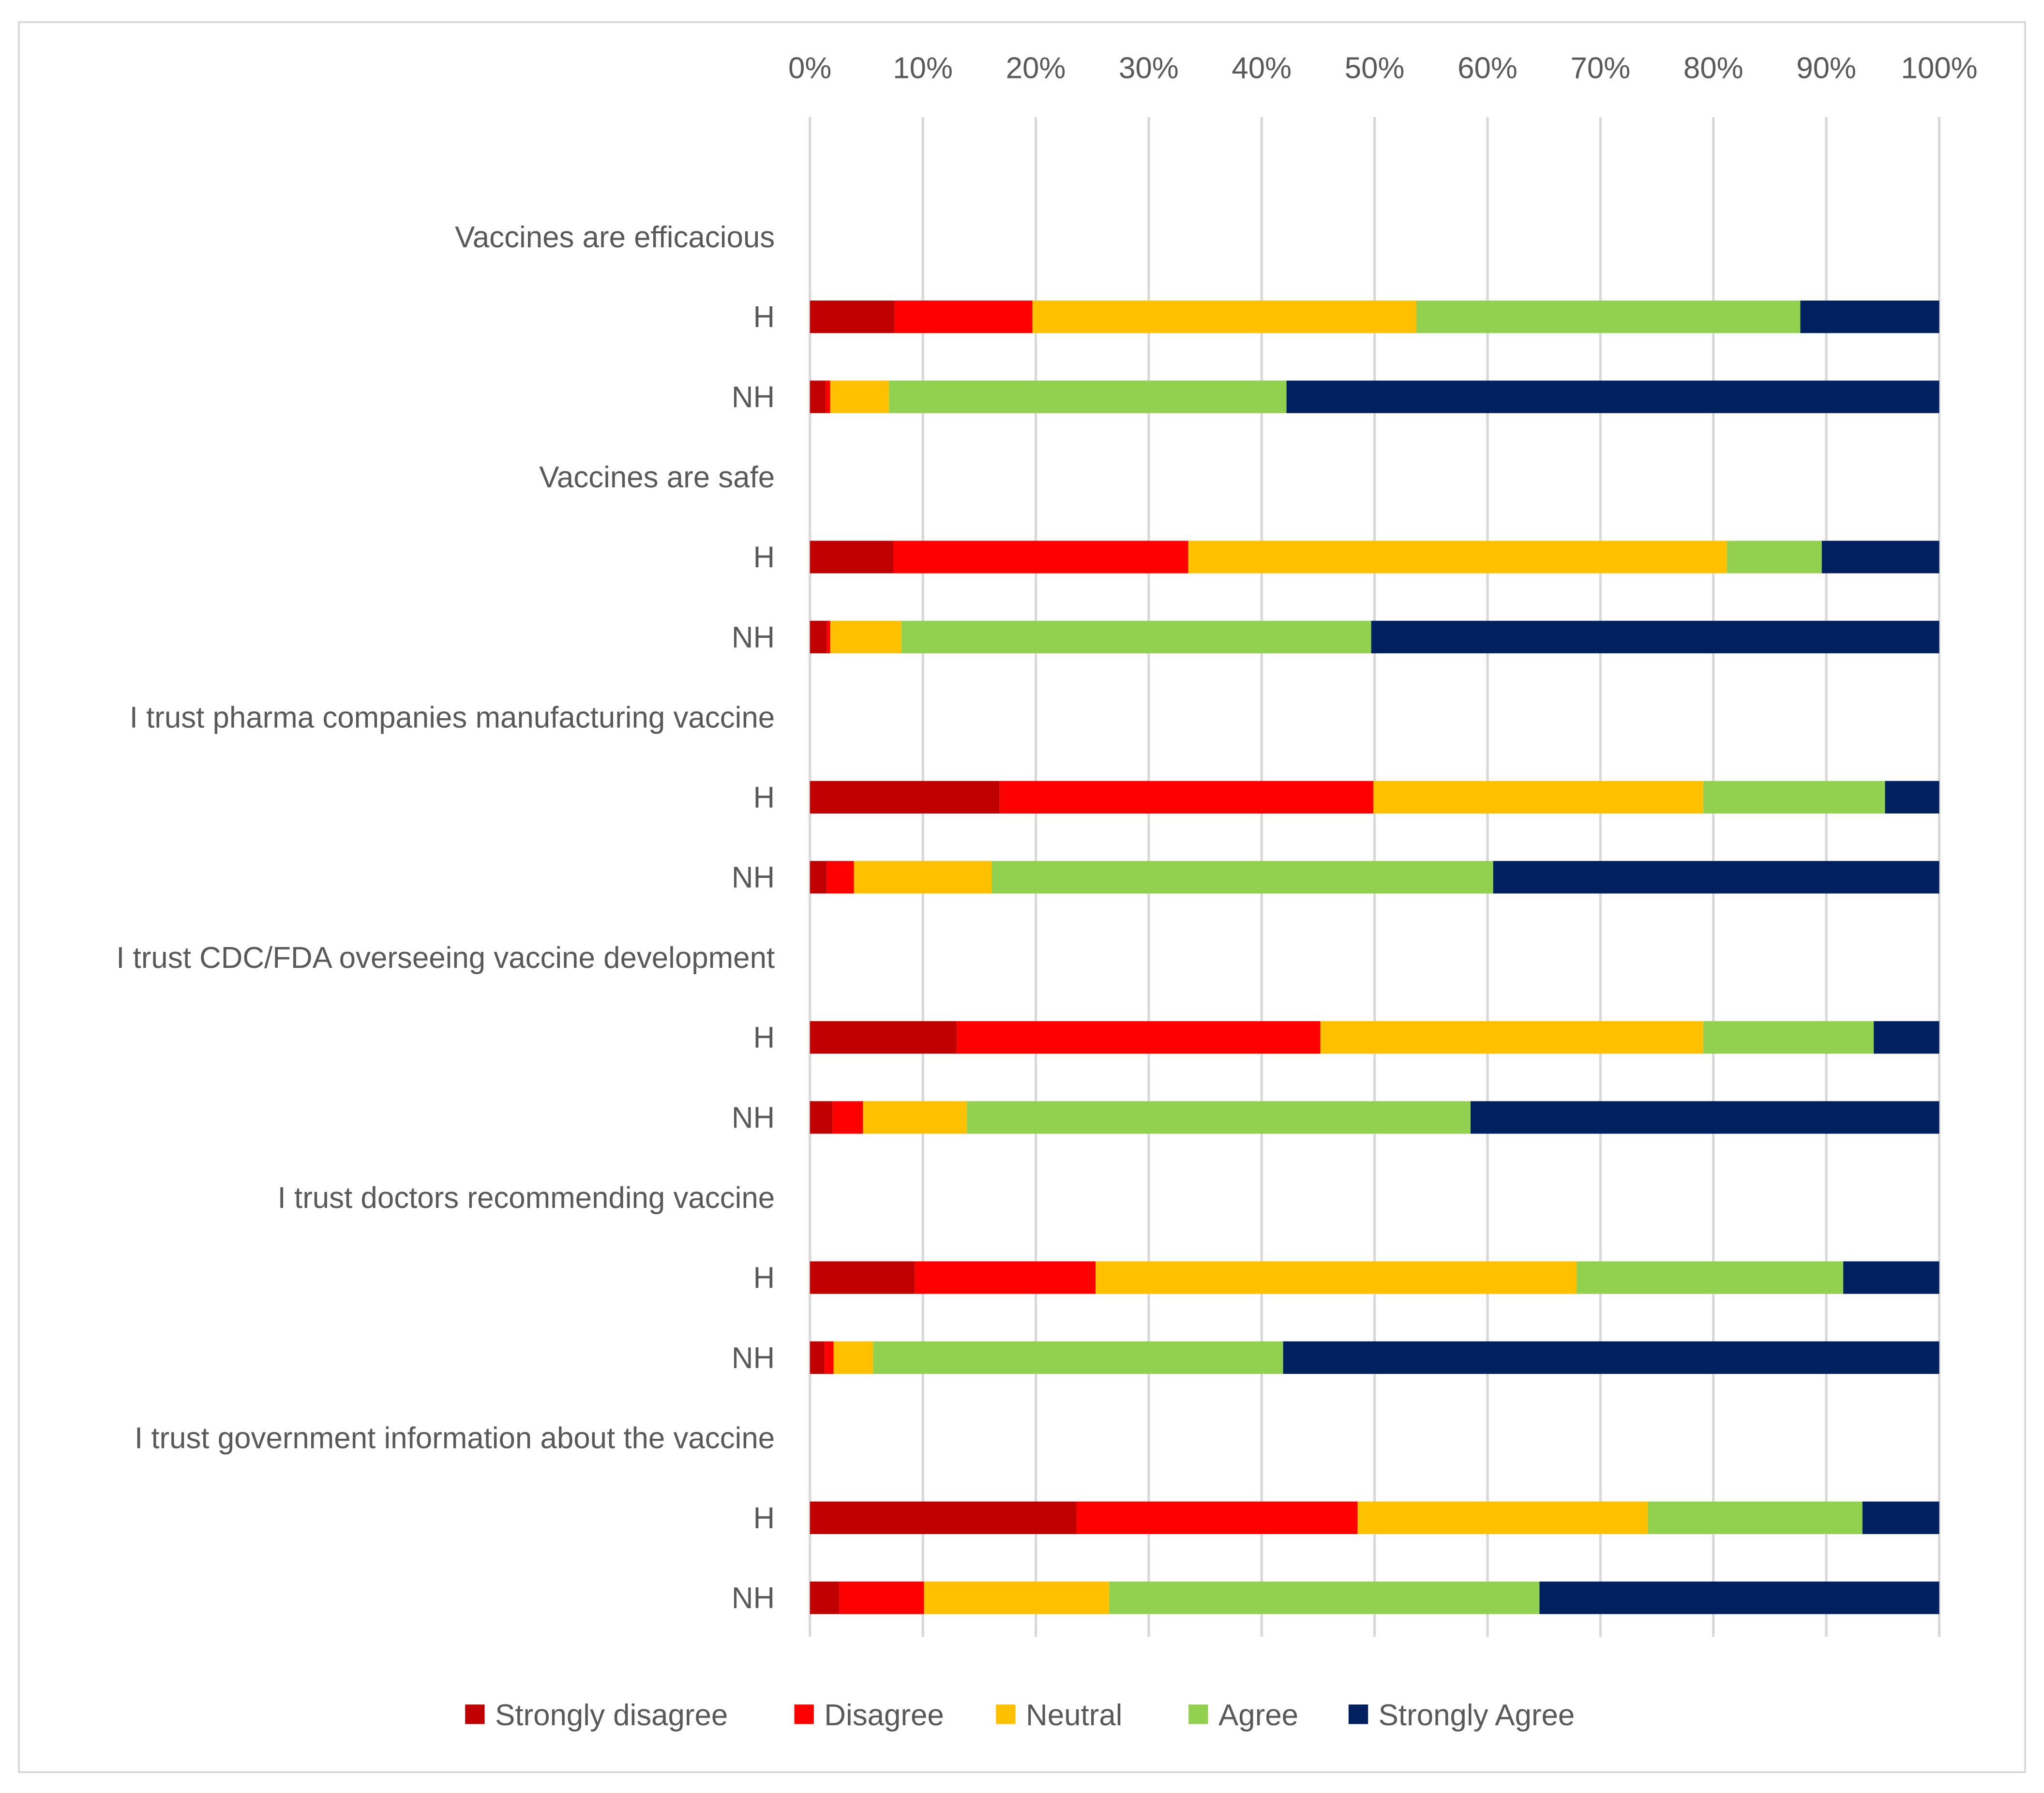  Describe the element at coordinates (1939, 68) in the screenshot. I see `x-tick-label: 100%` at that location.